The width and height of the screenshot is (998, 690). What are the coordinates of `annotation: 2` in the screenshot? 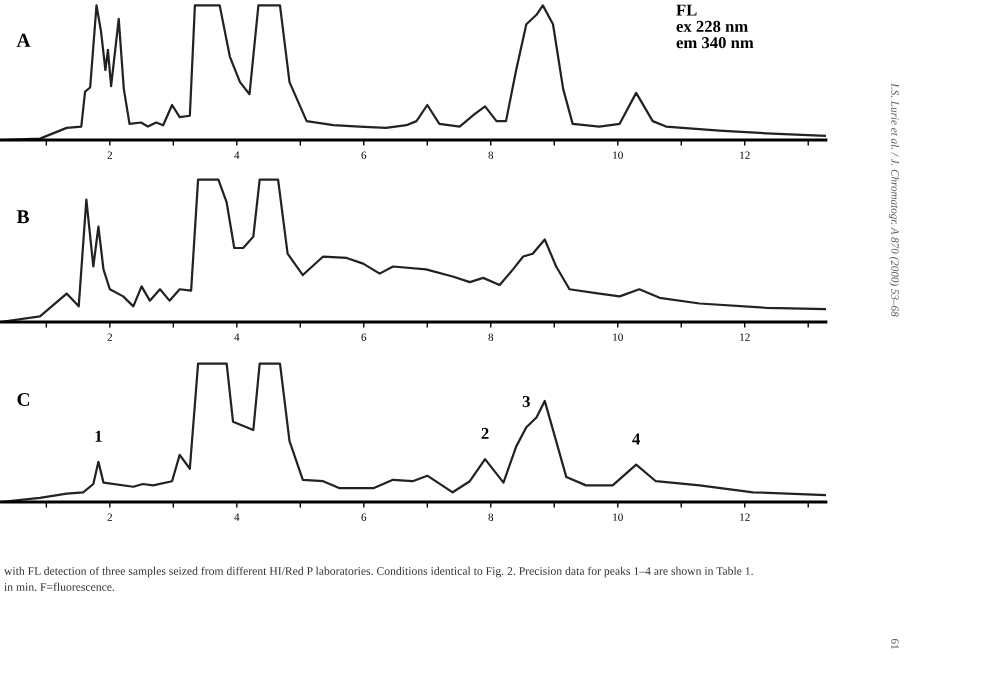 It's located at (485, 433).